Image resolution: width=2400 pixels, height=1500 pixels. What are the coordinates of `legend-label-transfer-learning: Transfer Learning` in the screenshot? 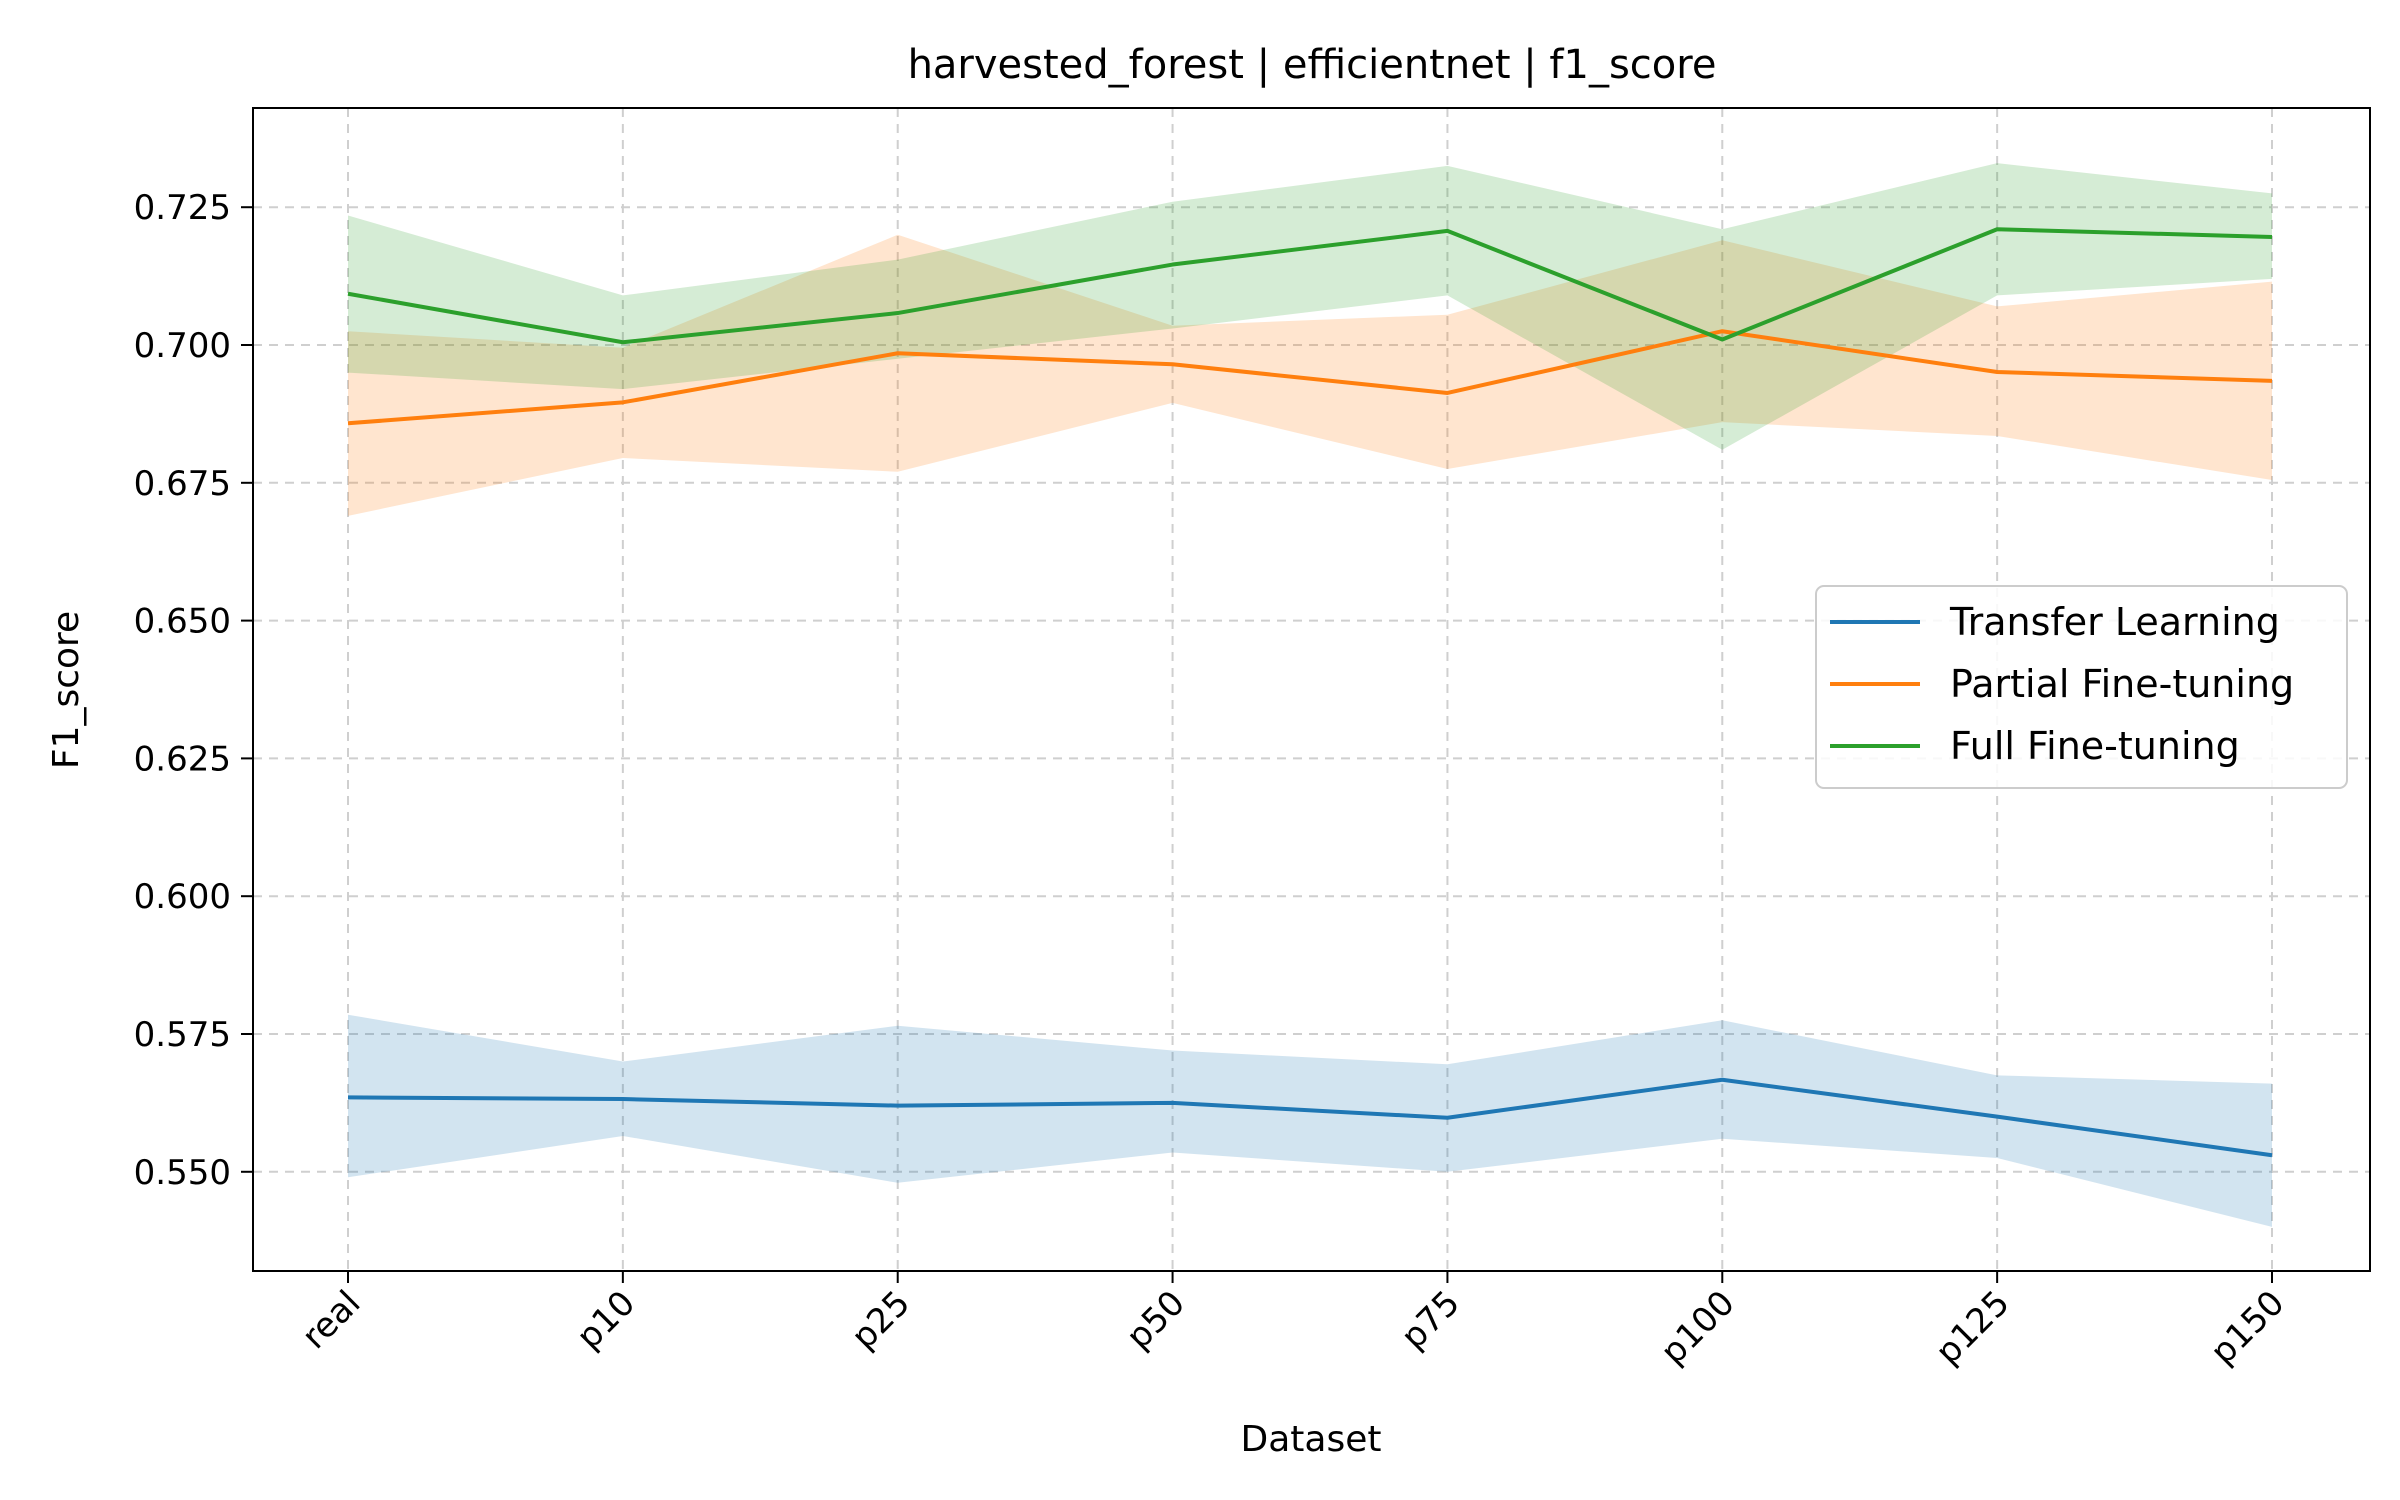 It's located at (2114, 622).